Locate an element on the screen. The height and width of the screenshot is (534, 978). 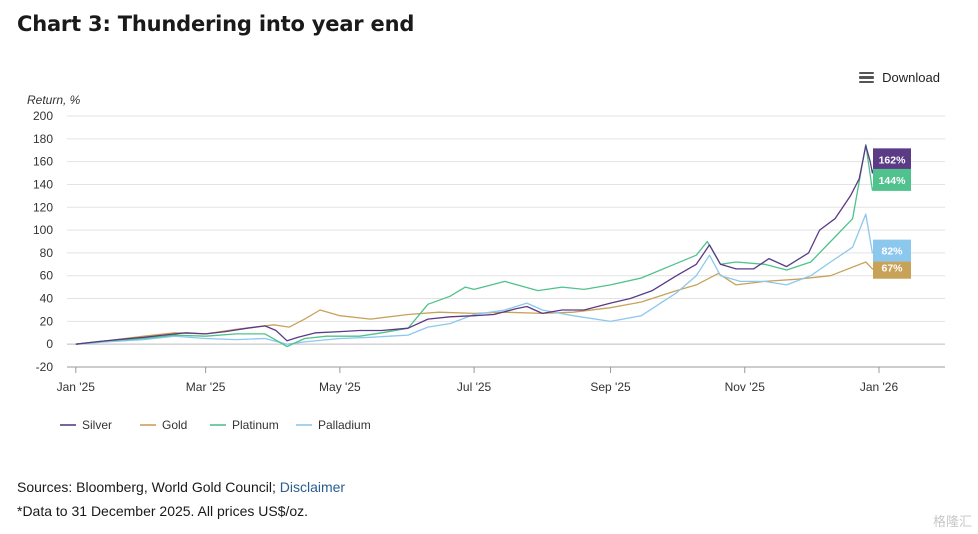
end-label-platinum: 144% is located at coordinates (893, 181).